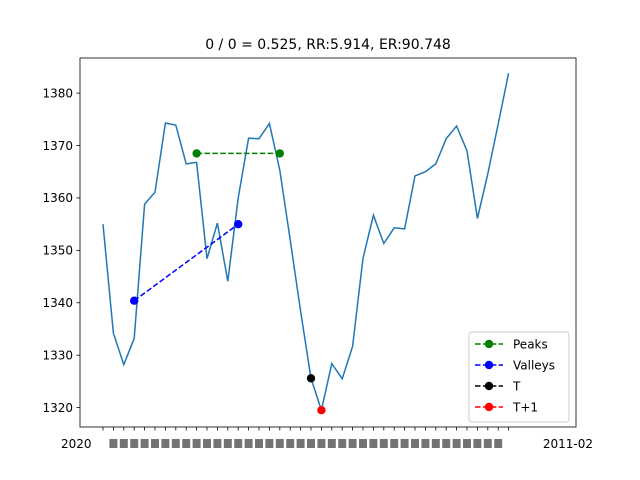  What do you see at coordinates (57, 355) in the screenshot?
I see `y-tick-label: 1330` at bounding box center [57, 355].